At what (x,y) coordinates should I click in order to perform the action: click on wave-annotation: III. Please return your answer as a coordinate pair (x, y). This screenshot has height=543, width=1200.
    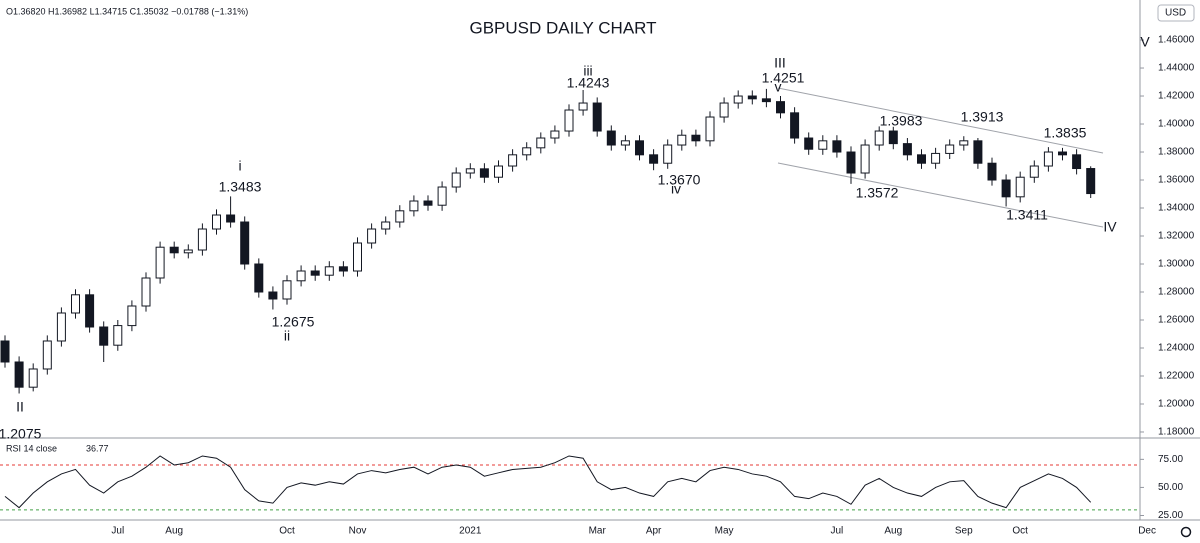
    Looking at the image, I should click on (780, 63).